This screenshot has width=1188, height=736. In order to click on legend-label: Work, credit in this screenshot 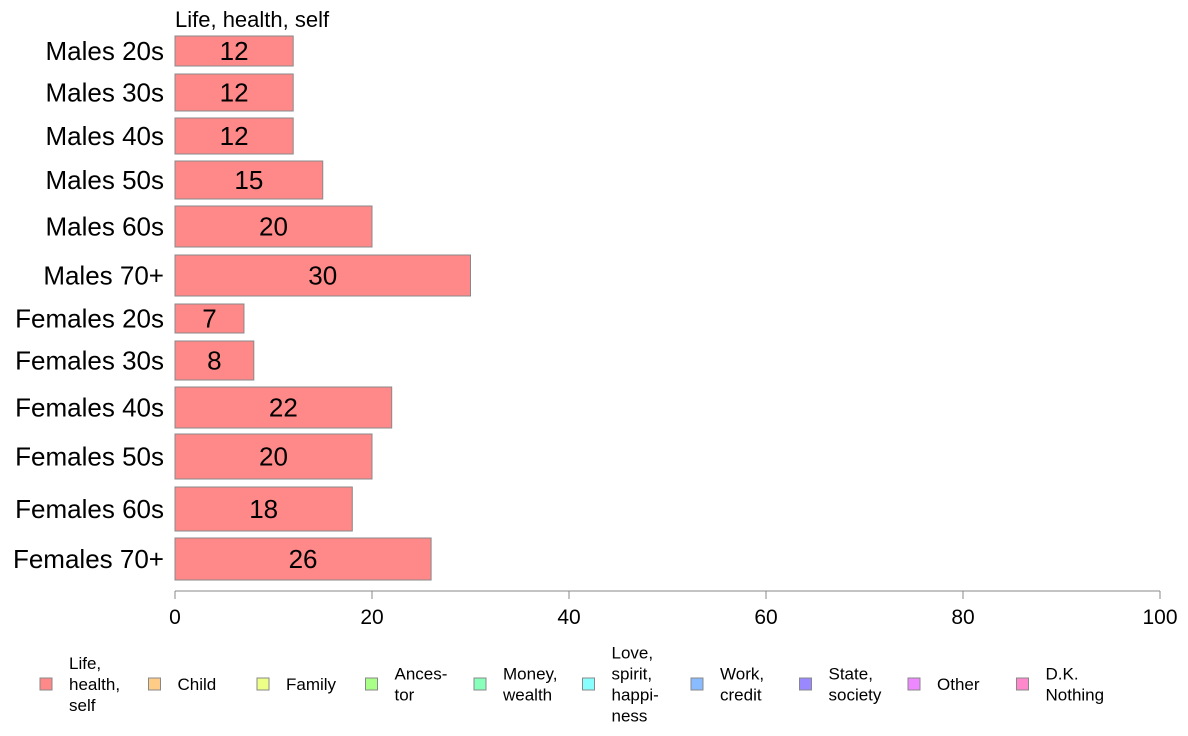, I will do `click(742, 685)`.